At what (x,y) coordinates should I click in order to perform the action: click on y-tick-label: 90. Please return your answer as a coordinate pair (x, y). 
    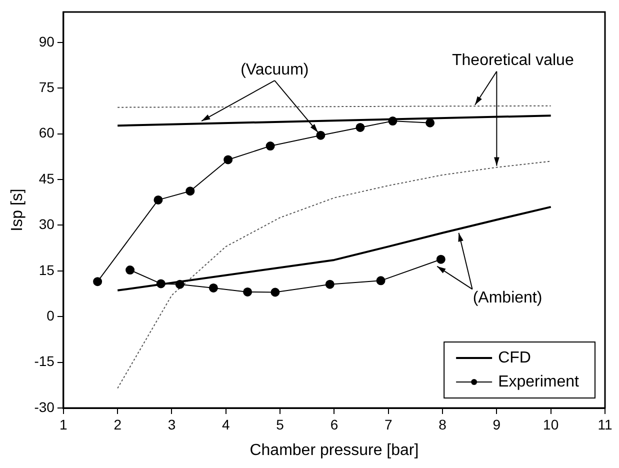
    Looking at the image, I should click on (46, 41).